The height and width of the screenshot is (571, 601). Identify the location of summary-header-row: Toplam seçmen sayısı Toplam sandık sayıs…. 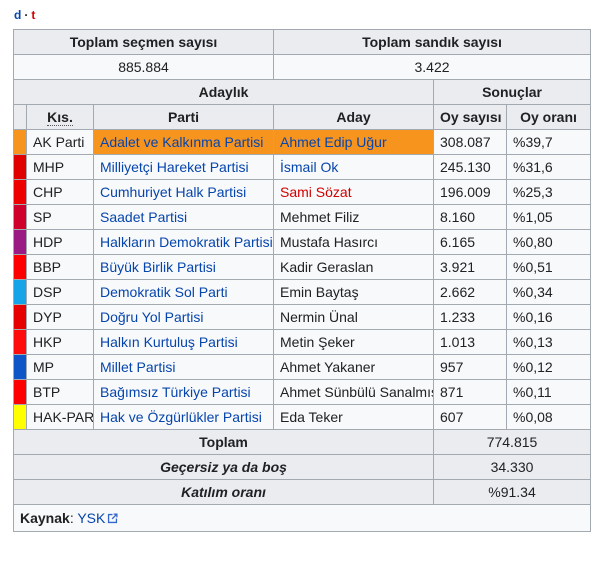
(302, 42).